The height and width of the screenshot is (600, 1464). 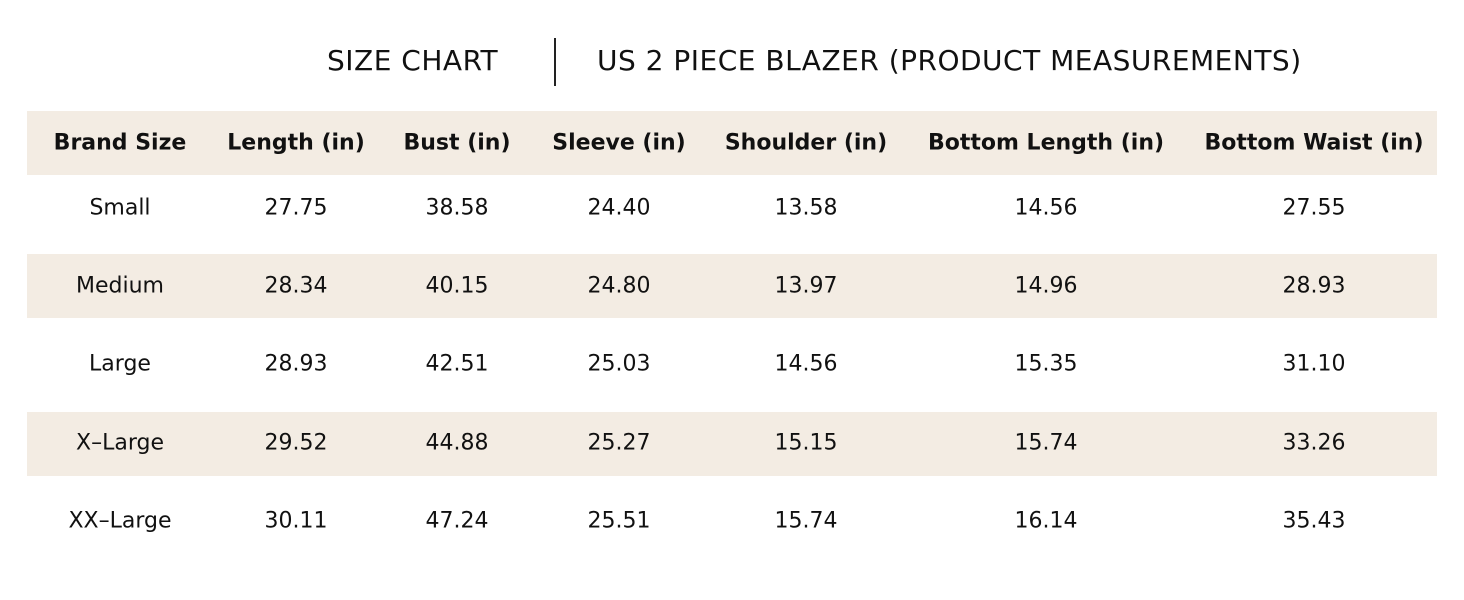 I want to click on size-label: Small, so click(x=120, y=208).